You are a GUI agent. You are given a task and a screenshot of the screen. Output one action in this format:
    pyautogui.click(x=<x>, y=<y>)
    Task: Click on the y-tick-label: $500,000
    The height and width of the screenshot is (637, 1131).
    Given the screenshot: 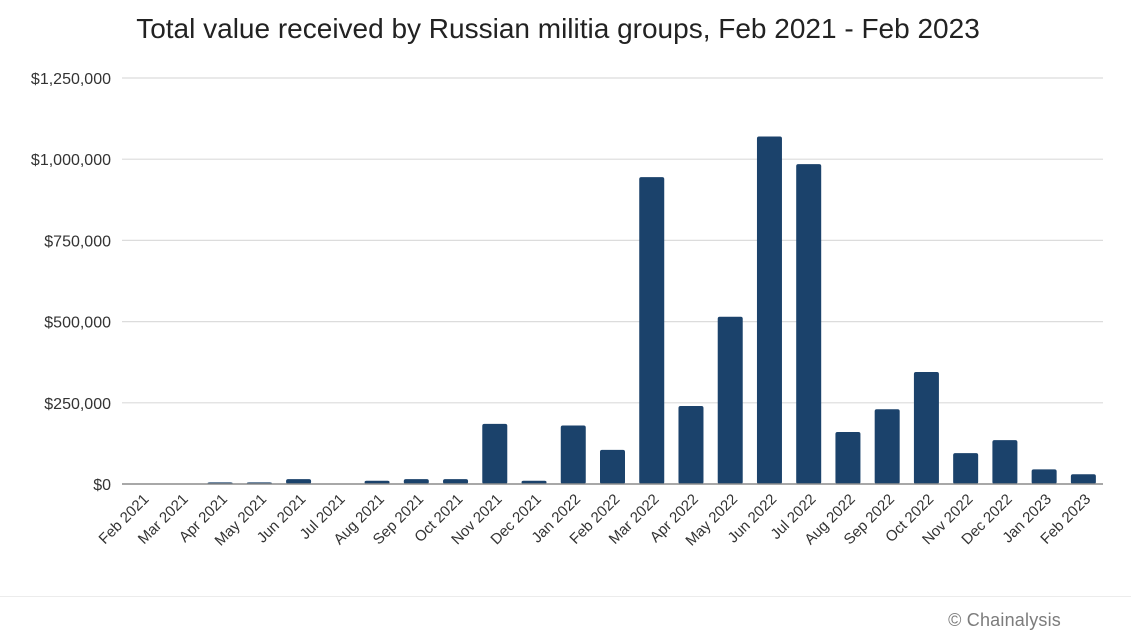 What is the action you would take?
    pyautogui.click(x=77, y=323)
    